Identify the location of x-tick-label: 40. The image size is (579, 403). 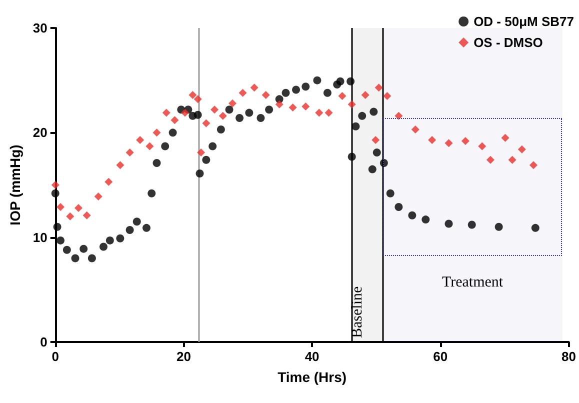
(312, 356).